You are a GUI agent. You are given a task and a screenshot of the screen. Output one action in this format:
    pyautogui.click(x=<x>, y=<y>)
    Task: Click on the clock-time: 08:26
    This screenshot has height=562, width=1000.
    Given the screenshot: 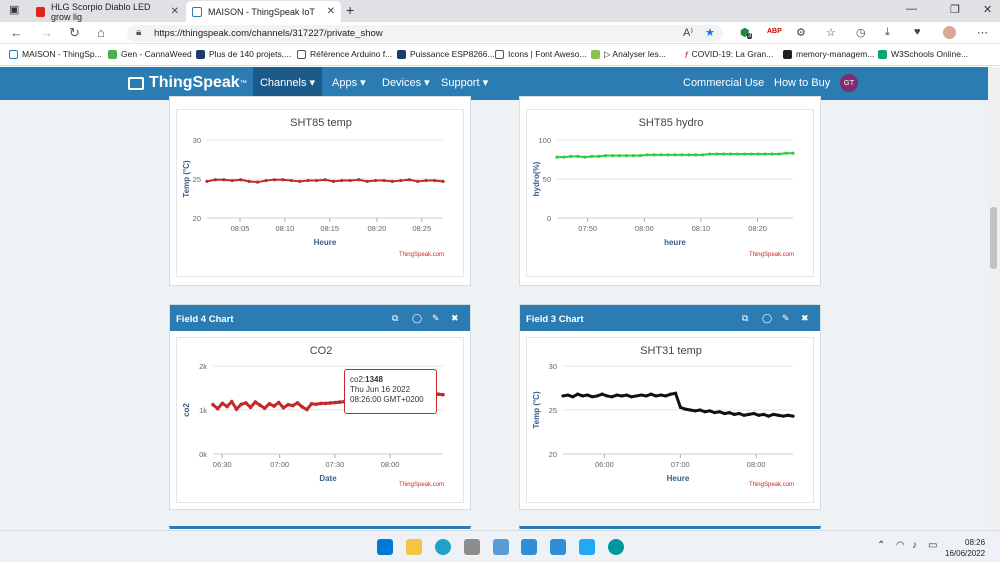 What is the action you would take?
    pyautogui.click(x=975, y=542)
    